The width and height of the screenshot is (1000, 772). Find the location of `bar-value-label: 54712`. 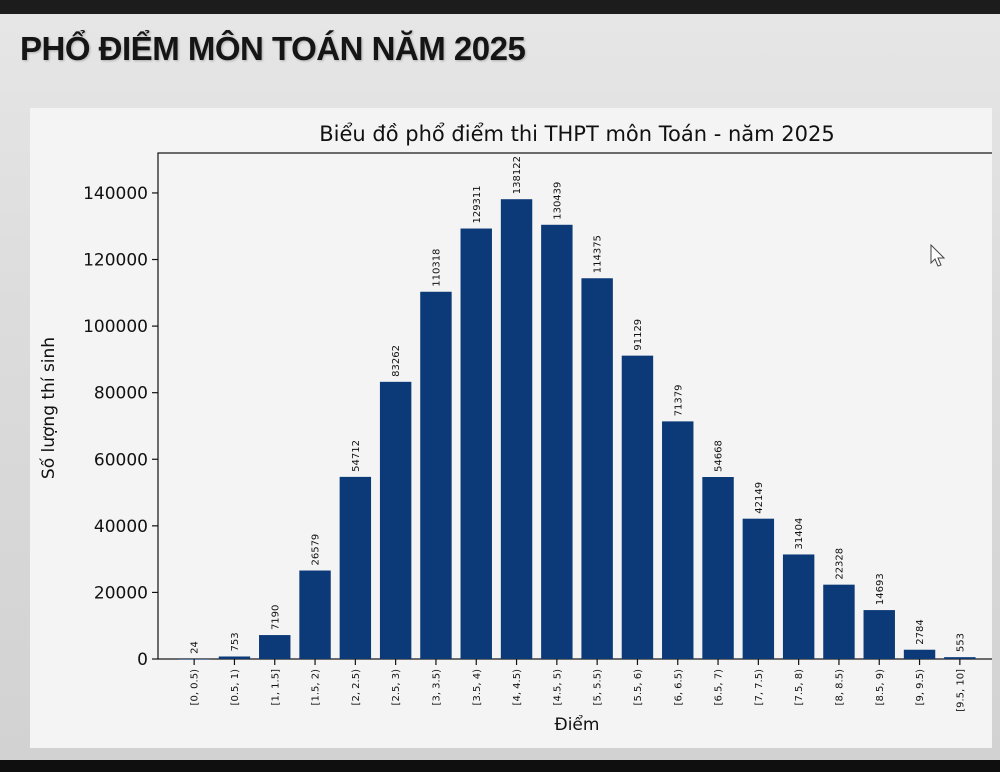

bar-value-label: 54712 is located at coordinates (356, 456).